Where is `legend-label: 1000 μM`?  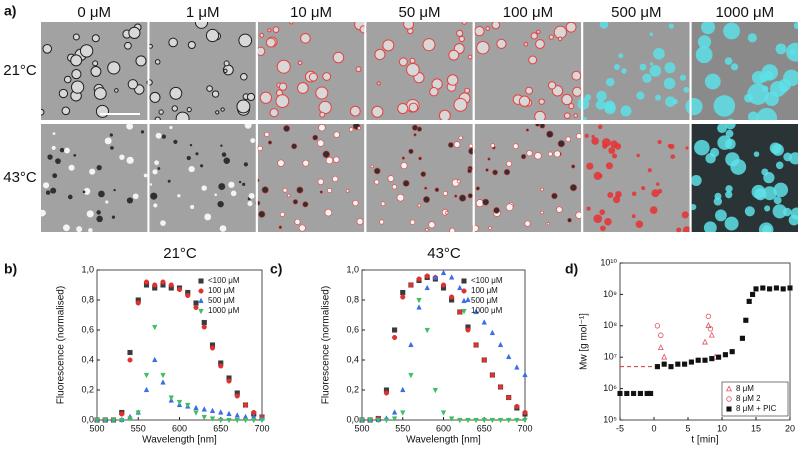 legend-label: 1000 μM is located at coordinates (224, 310).